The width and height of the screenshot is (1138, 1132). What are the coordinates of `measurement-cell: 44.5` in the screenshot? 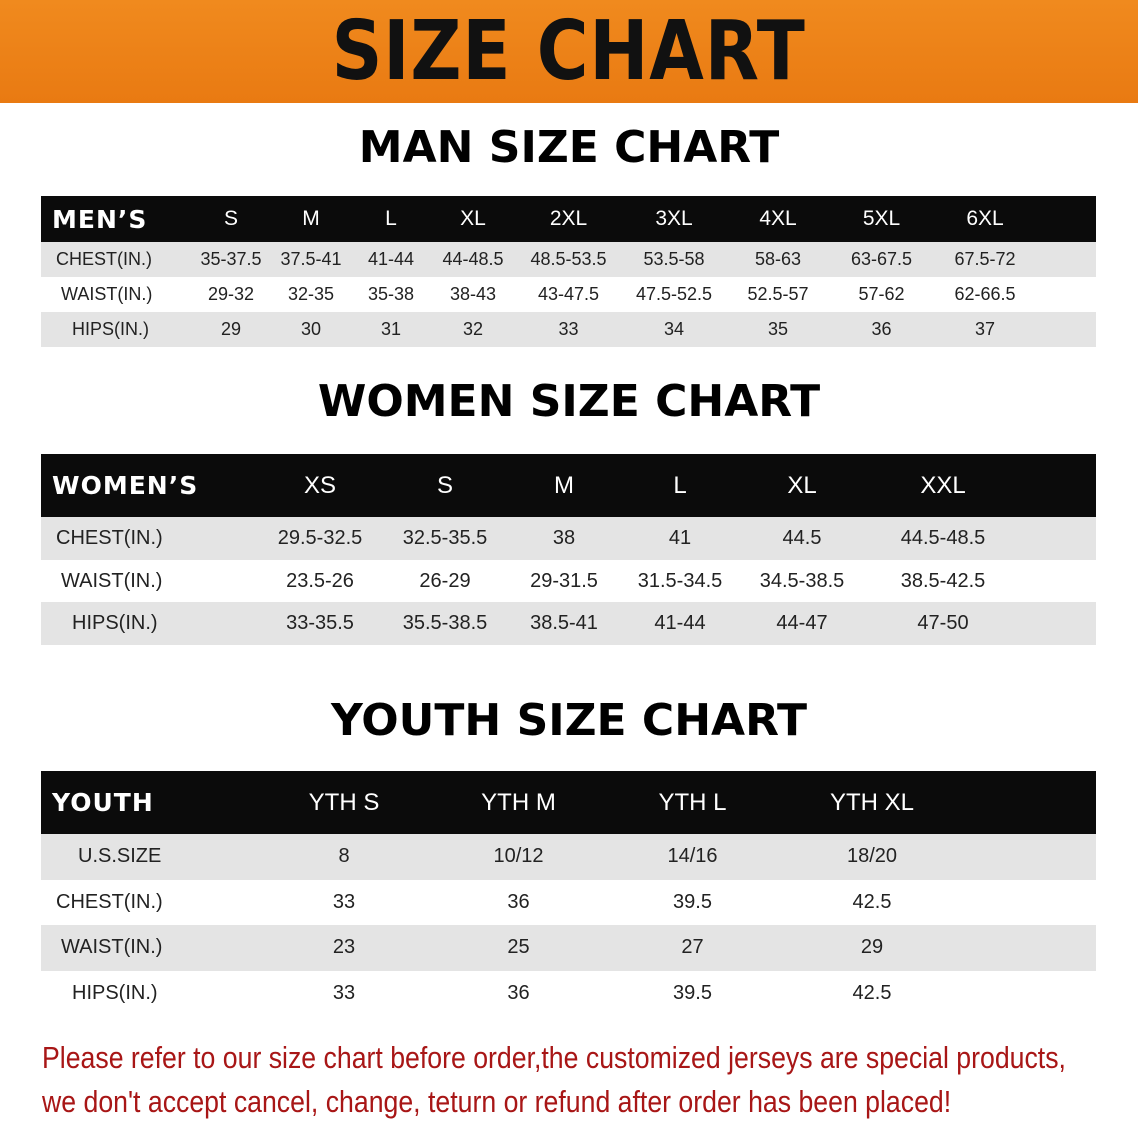 It's located at (802, 537).